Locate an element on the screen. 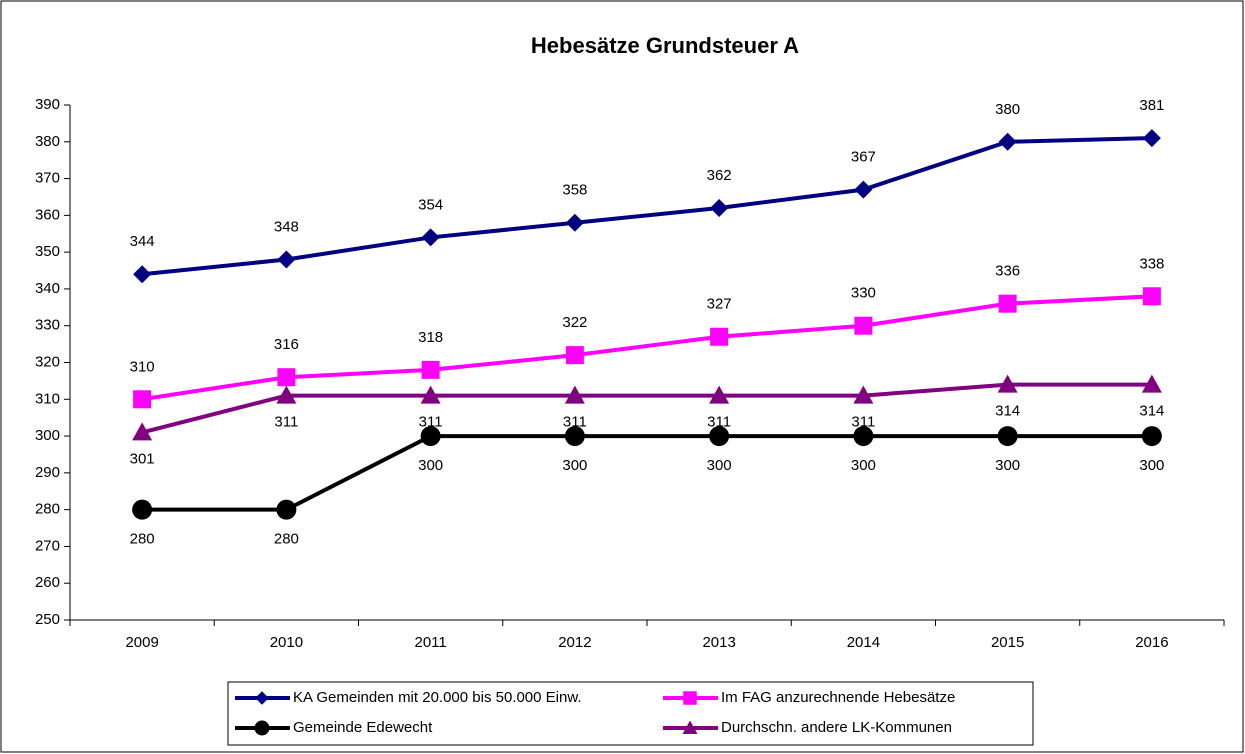  data-label: 354 is located at coordinates (430, 204).